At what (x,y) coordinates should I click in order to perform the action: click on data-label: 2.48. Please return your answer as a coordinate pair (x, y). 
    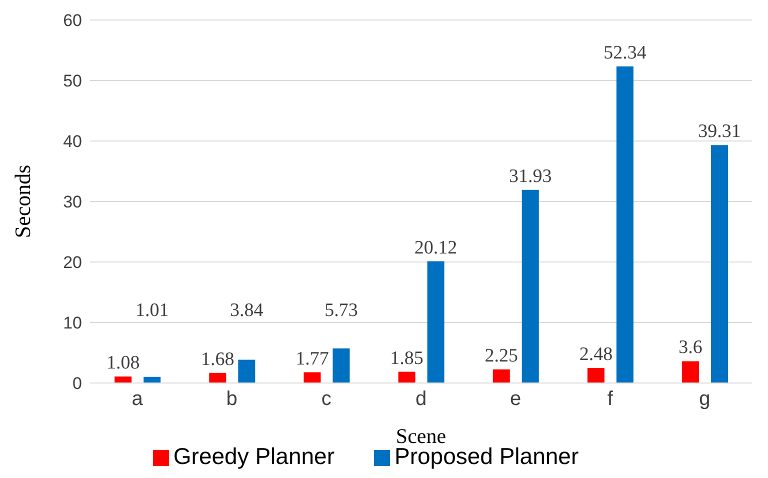
    Looking at the image, I should click on (596, 354).